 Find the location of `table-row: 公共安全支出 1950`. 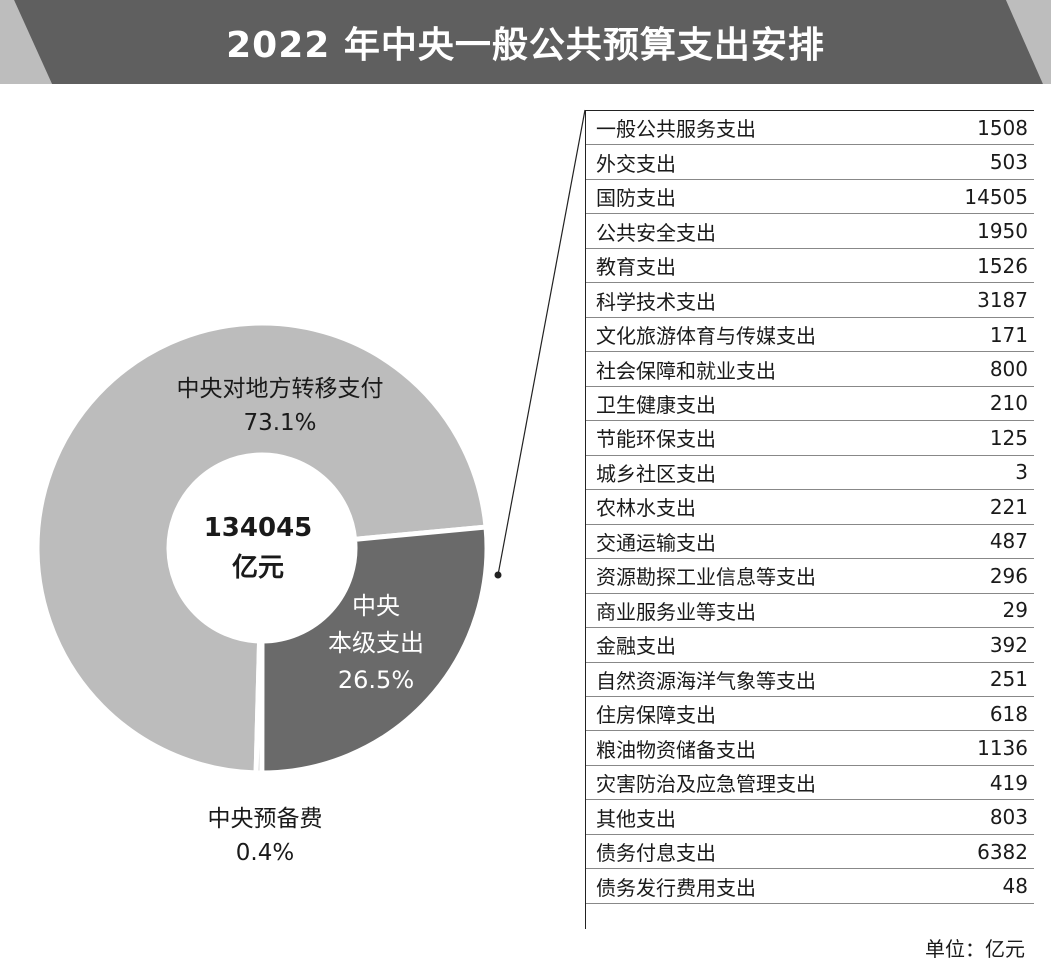

table-row: 公共安全支出 1950 is located at coordinates (810, 231).